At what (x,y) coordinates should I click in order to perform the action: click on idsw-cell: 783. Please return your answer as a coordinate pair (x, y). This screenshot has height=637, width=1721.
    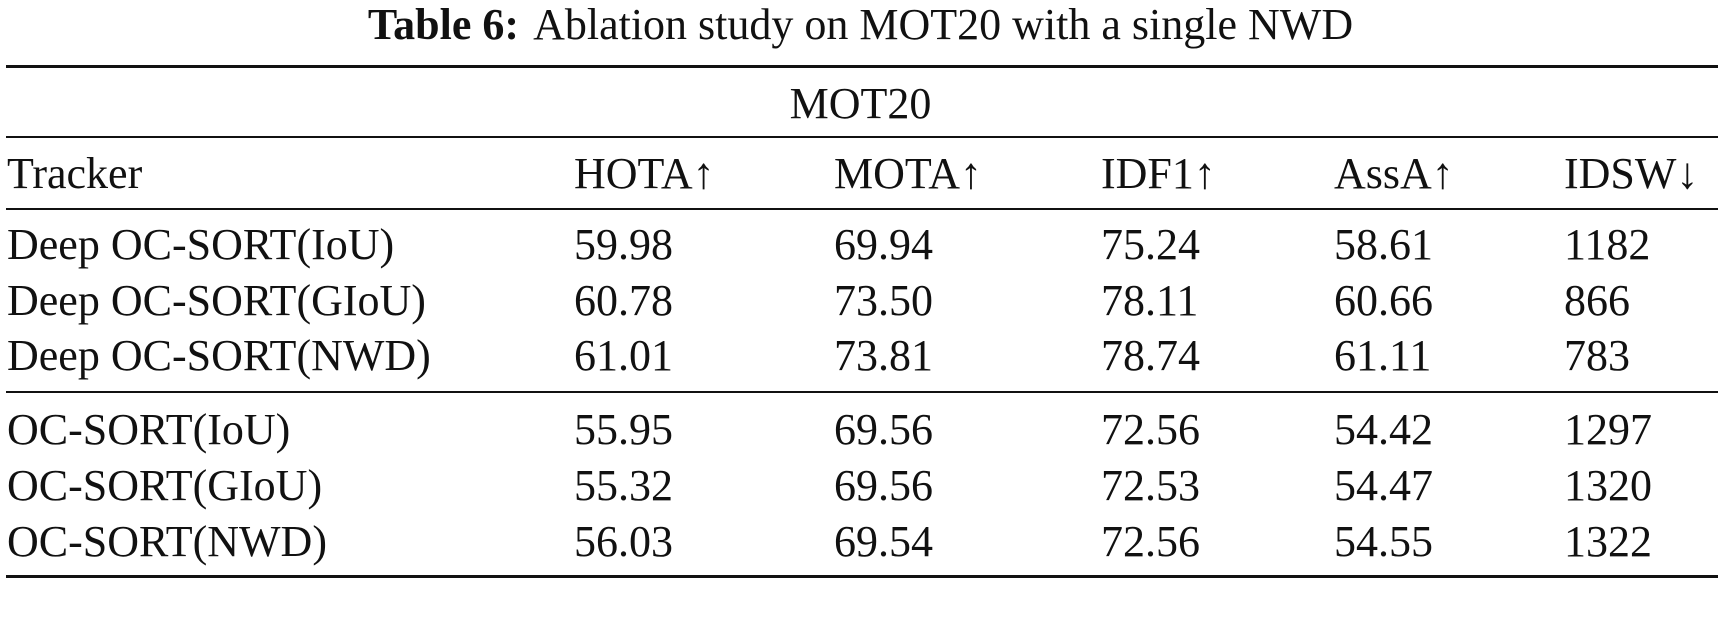
    Looking at the image, I should click on (1597, 355).